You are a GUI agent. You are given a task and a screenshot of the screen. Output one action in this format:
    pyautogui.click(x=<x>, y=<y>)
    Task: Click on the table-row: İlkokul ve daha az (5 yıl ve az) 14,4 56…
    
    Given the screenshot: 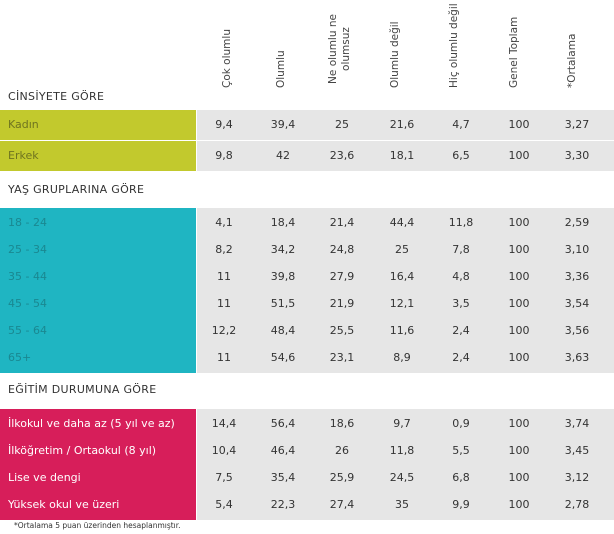 What is the action you would take?
    pyautogui.click(x=307, y=424)
    